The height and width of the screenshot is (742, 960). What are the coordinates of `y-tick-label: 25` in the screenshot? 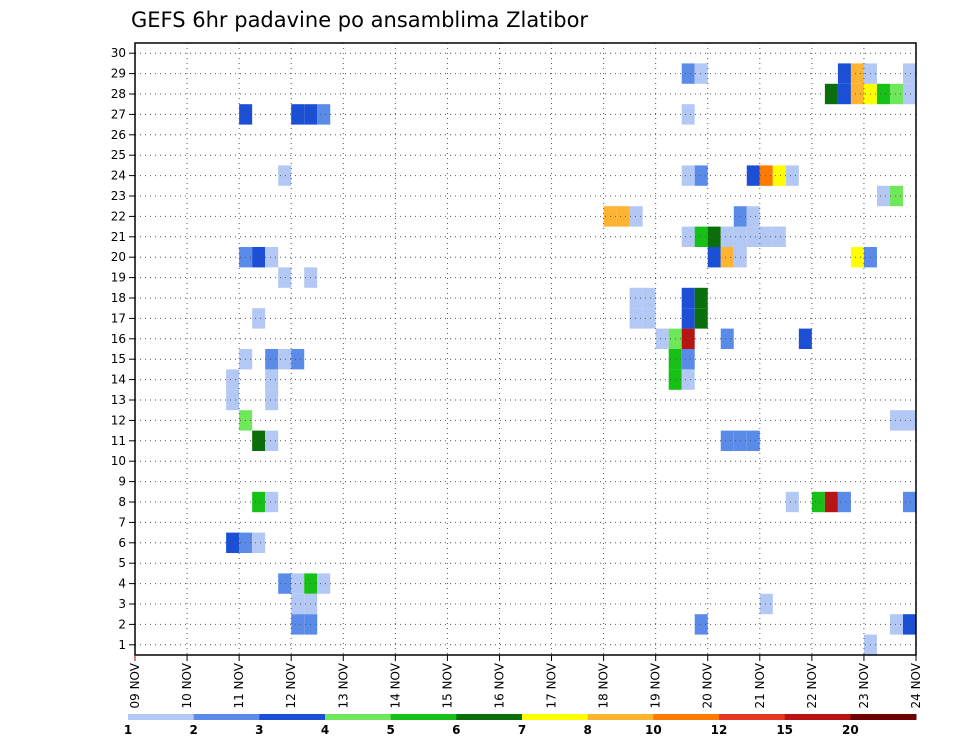 It's located at (118, 155).